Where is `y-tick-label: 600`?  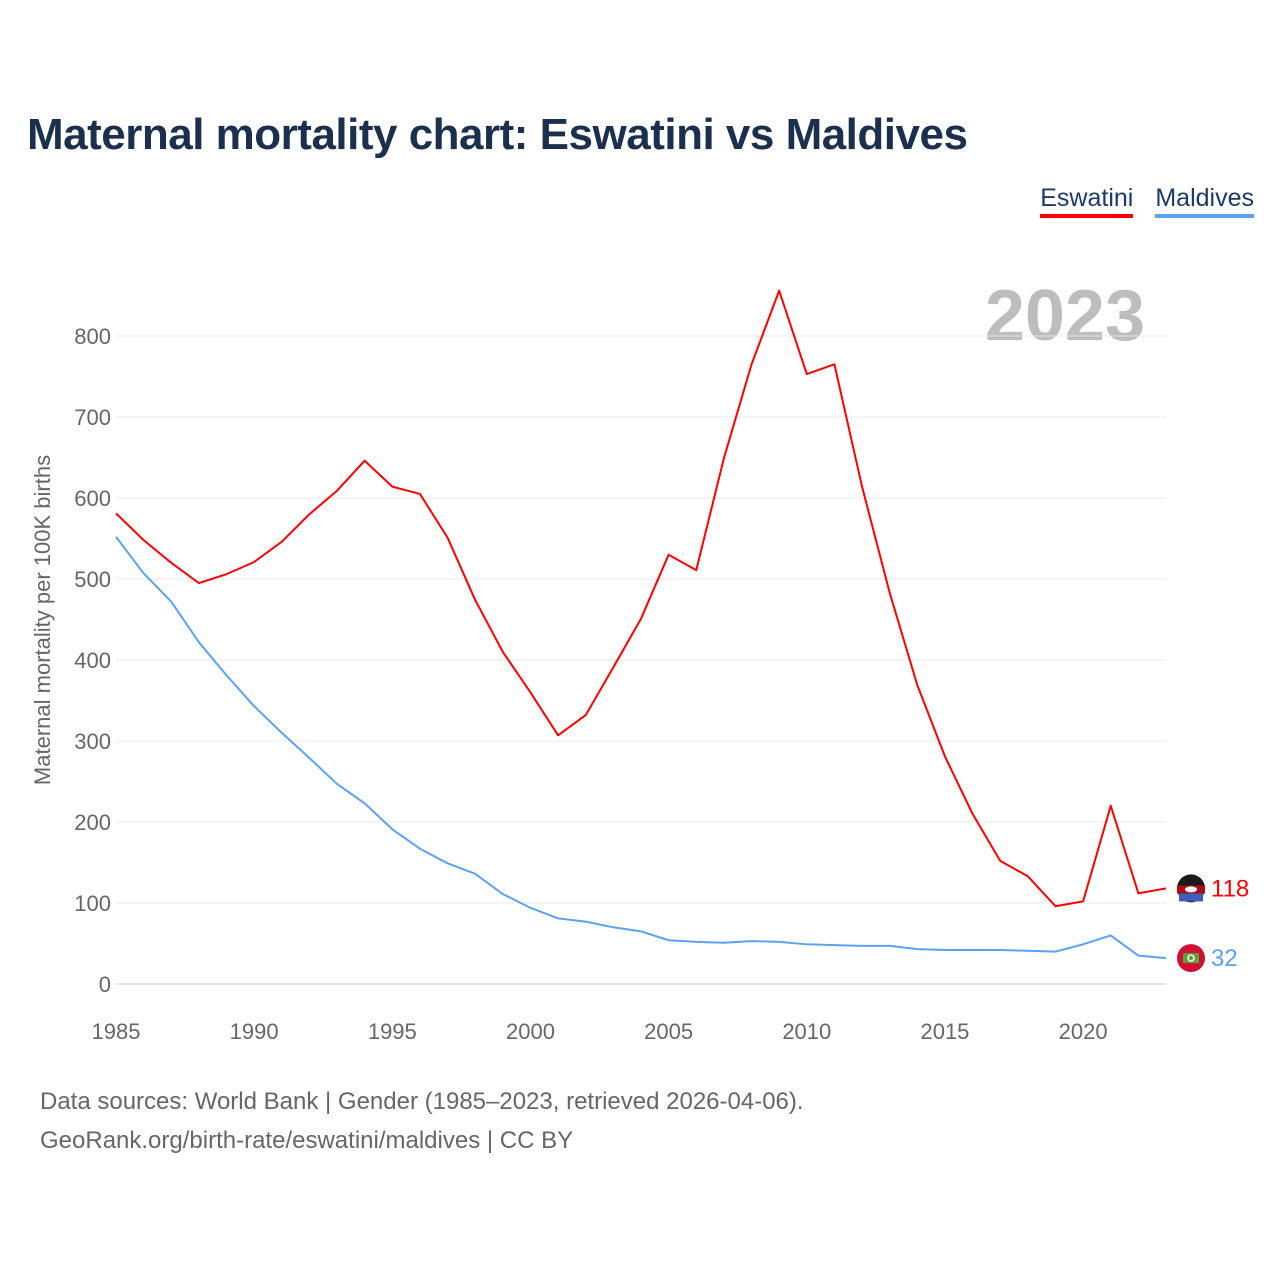
y-tick-label: 600 is located at coordinates (92, 498).